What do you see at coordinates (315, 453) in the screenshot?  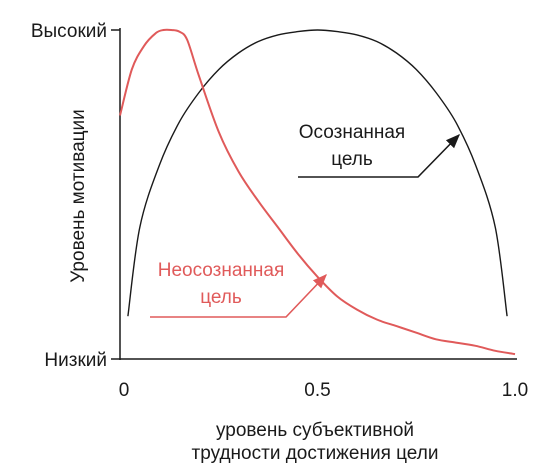 I see `x-axis-label: трудности достижения цели` at bounding box center [315, 453].